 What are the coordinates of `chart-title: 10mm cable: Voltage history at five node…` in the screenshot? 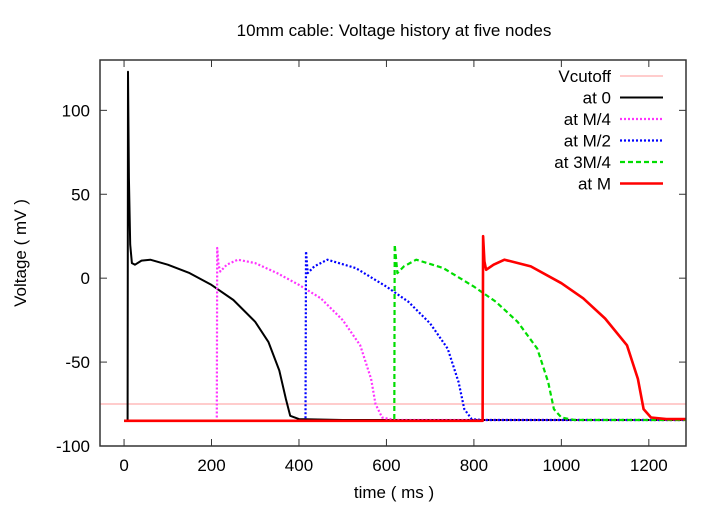 It's located at (394, 30).